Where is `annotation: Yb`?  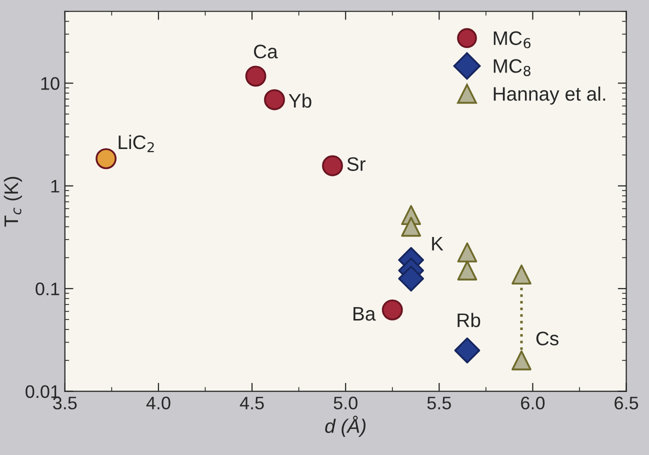
annotation: Yb is located at coordinates (300, 100).